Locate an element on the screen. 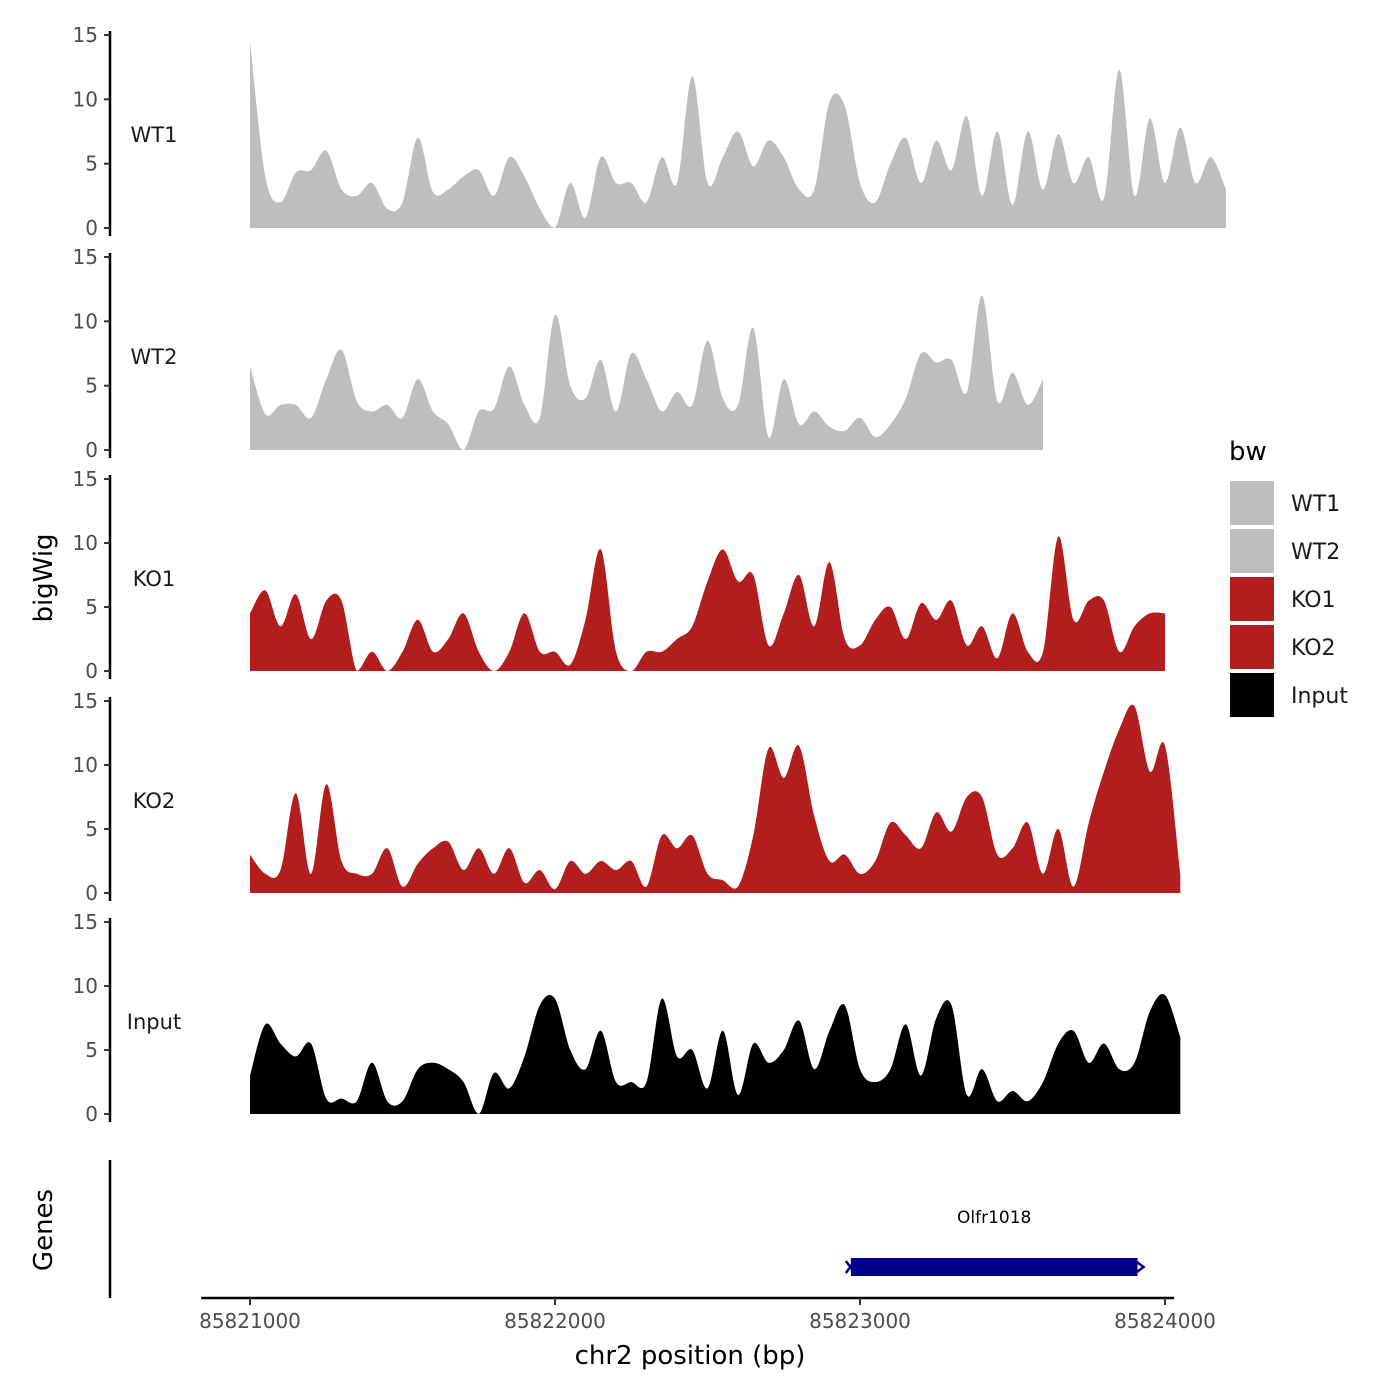 This screenshot has height=1400, width=1400. x-tick-label: 85823000 is located at coordinates (860, 1321).